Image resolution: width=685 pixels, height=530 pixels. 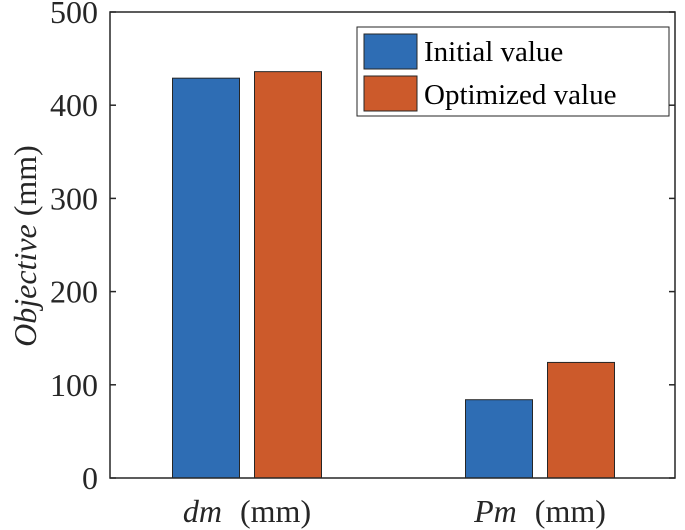 I want to click on x-tick-label-dm: dm (mm), so click(x=247, y=511).